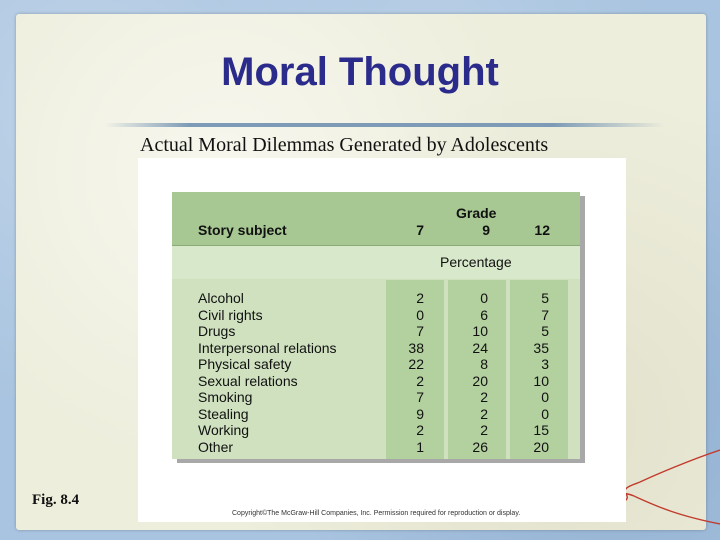  I want to click on row-label: Smoking, so click(225, 397).